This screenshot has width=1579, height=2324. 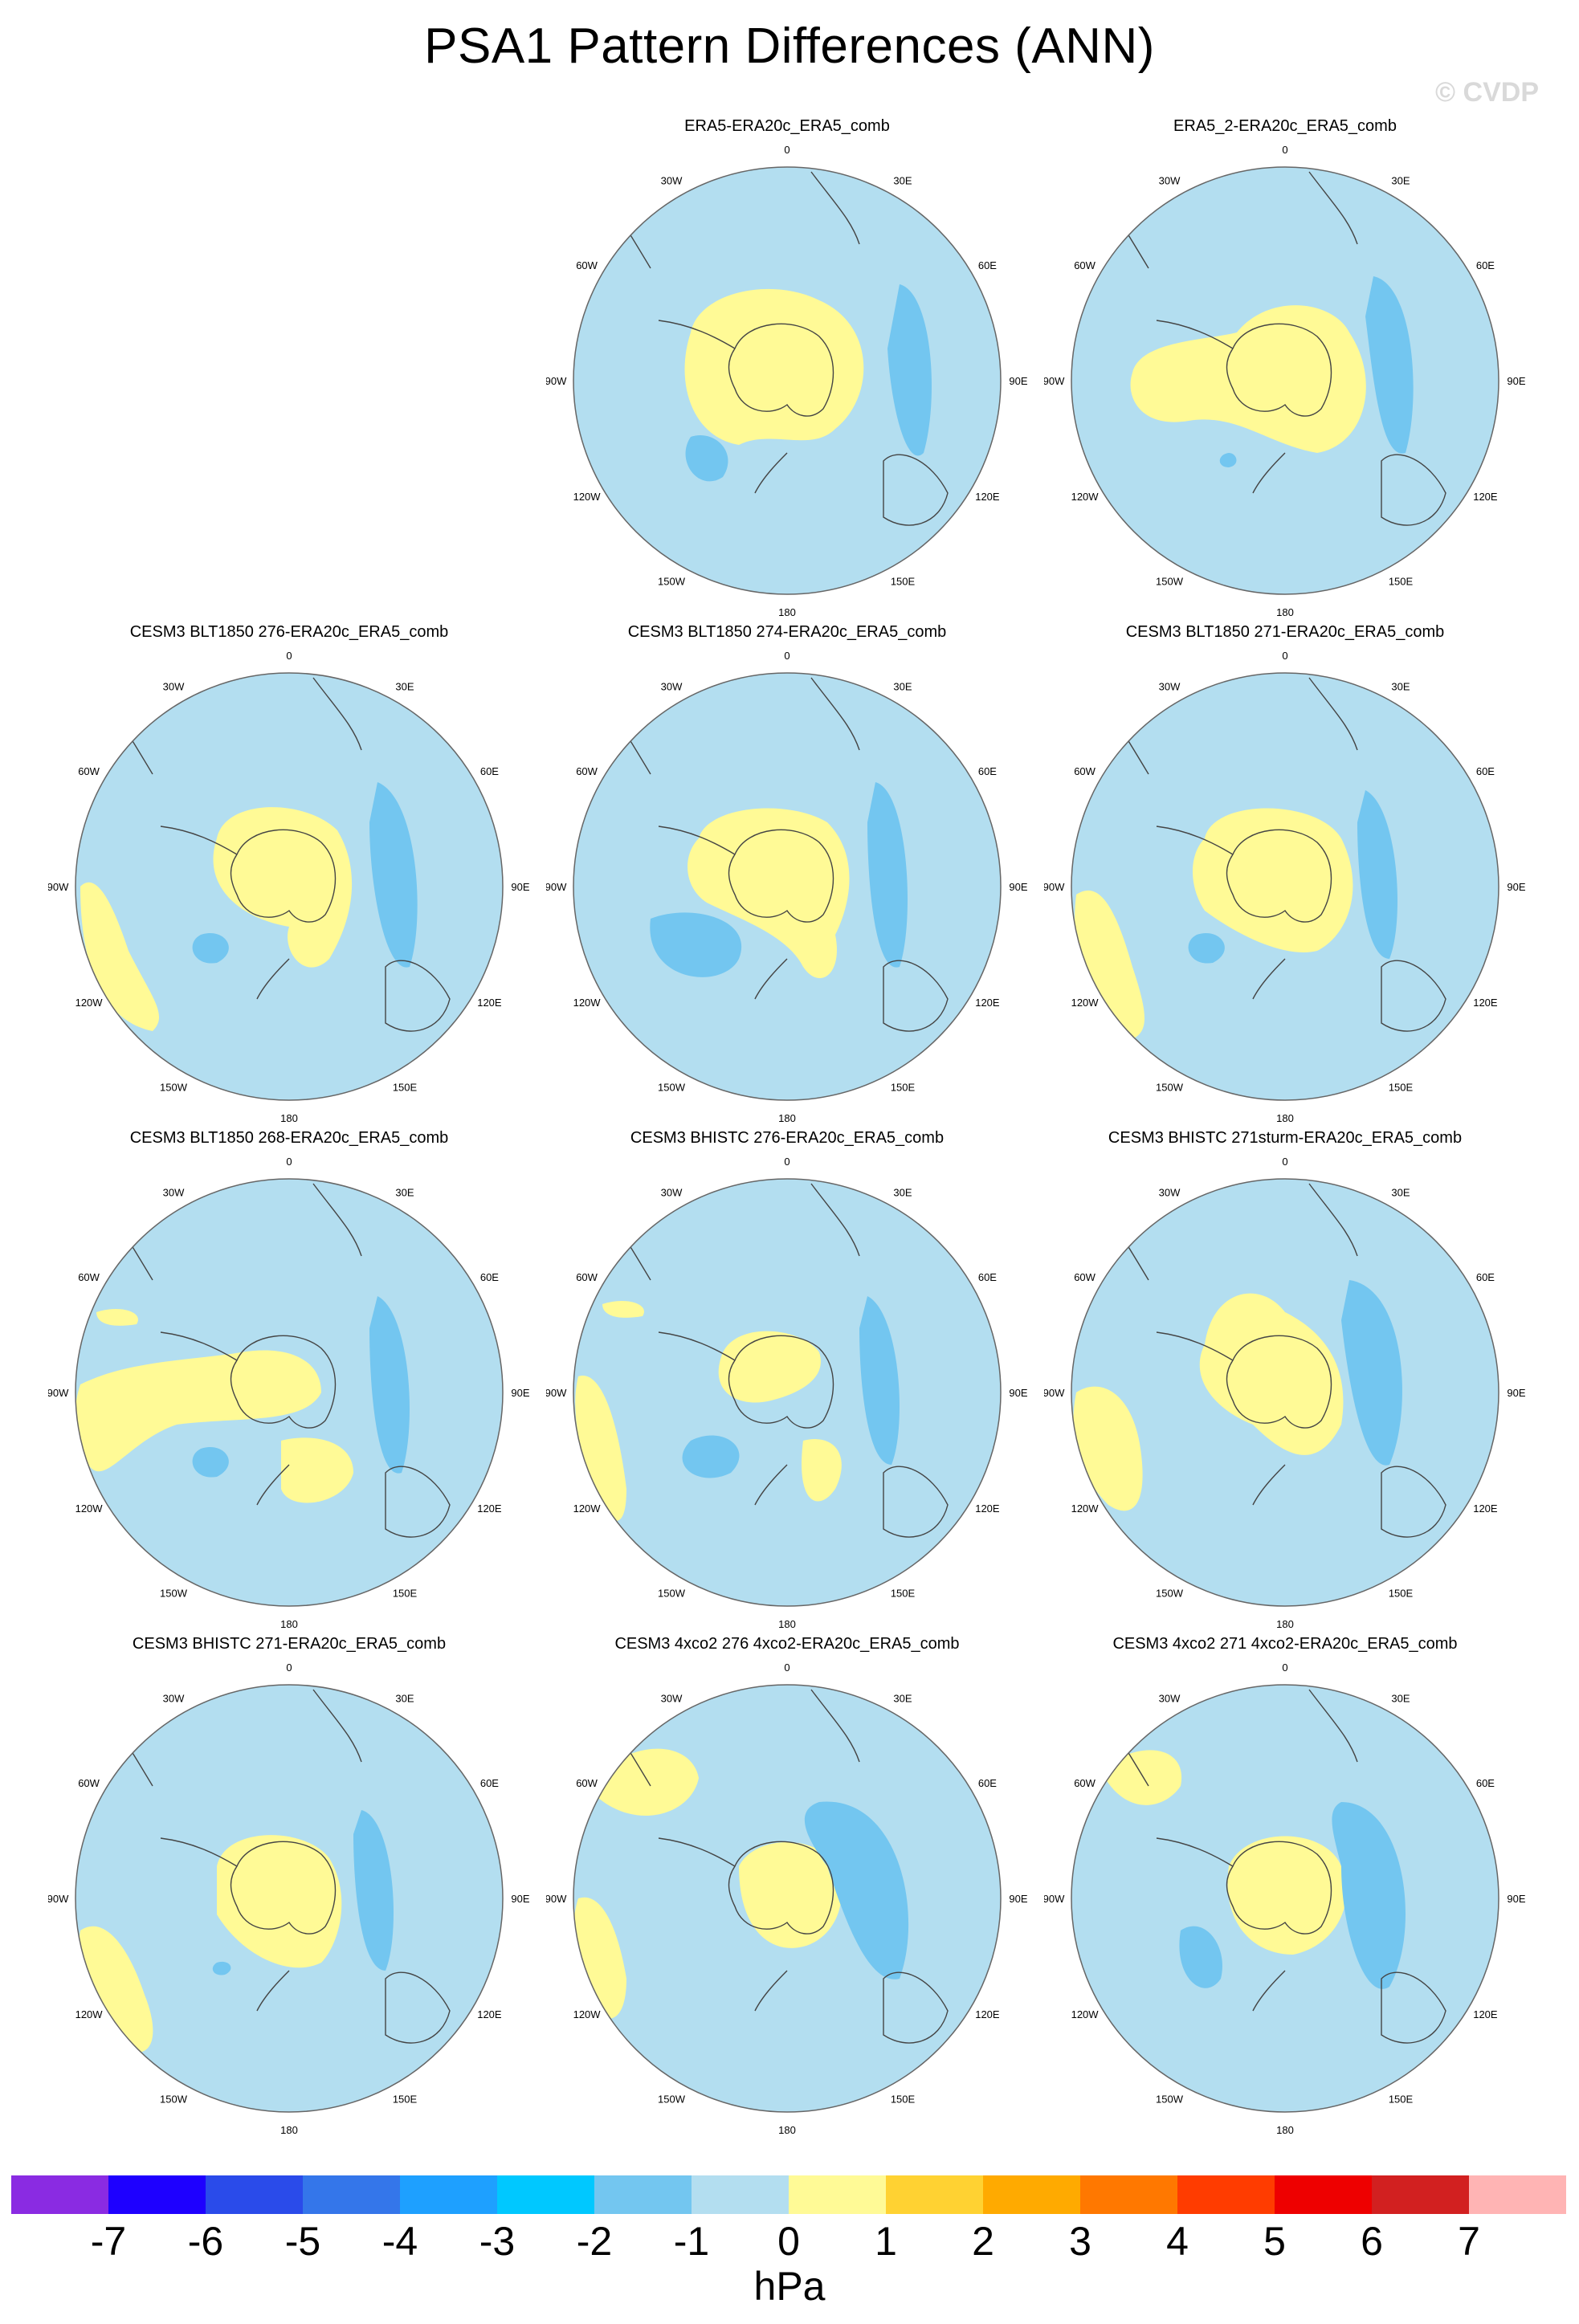 What do you see at coordinates (399, 2242) in the screenshot?
I see `colorbar-tick-label: -4` at bounding box center [399, 2242].